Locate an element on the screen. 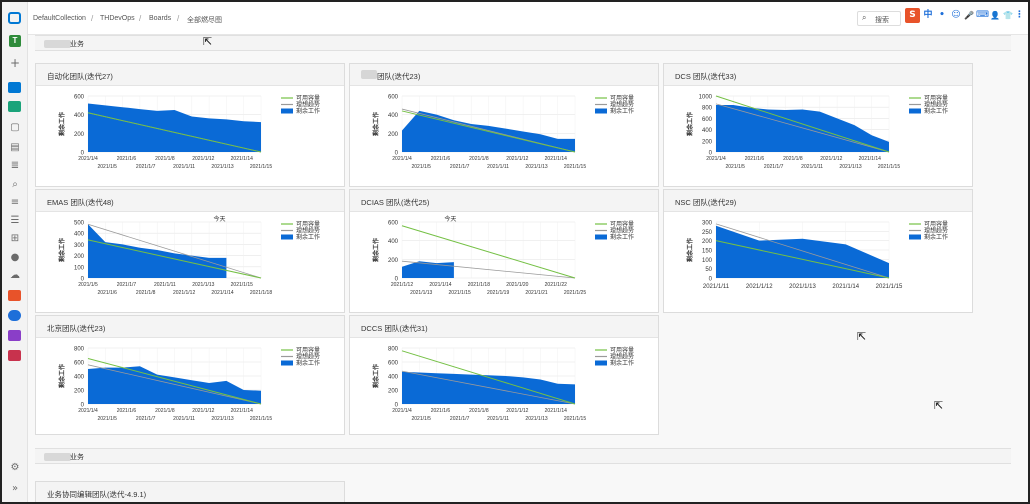  sprints-icon: ≣ is located at coordinates (15, 165).